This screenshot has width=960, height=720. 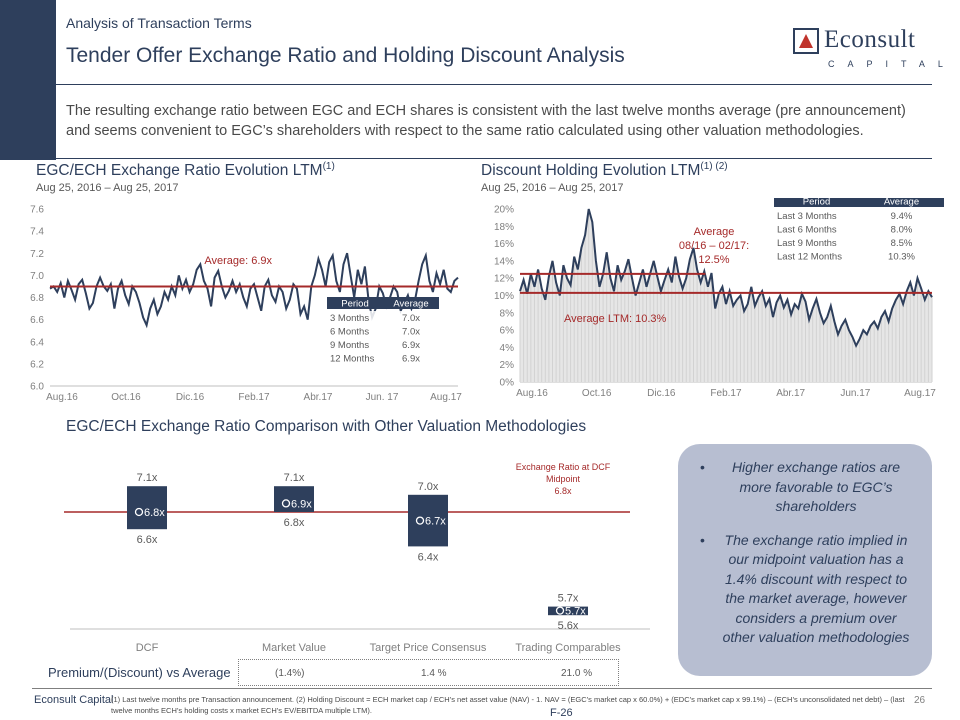 What do you see at coordinates (294, 648) in the screenshot?
I see `category-label: Market Value` at bounding box center [294, 648].